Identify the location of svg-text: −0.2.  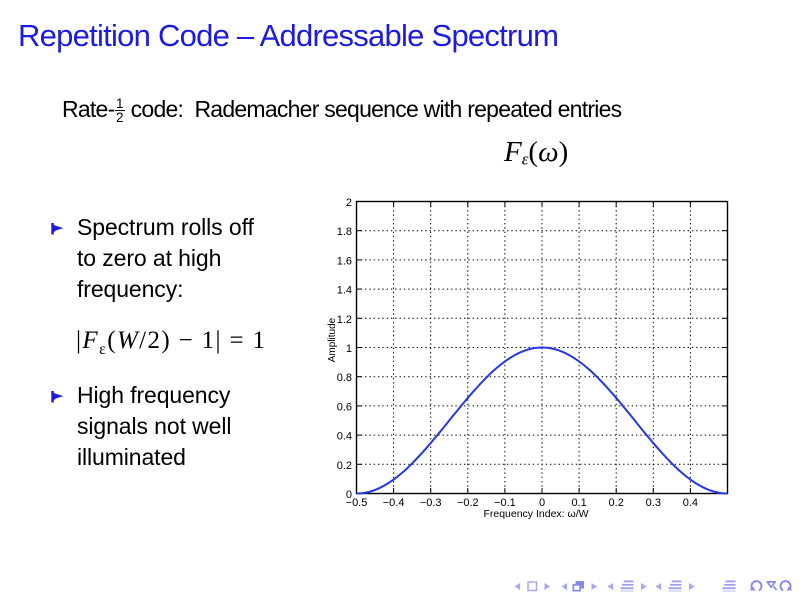
(468, 503).